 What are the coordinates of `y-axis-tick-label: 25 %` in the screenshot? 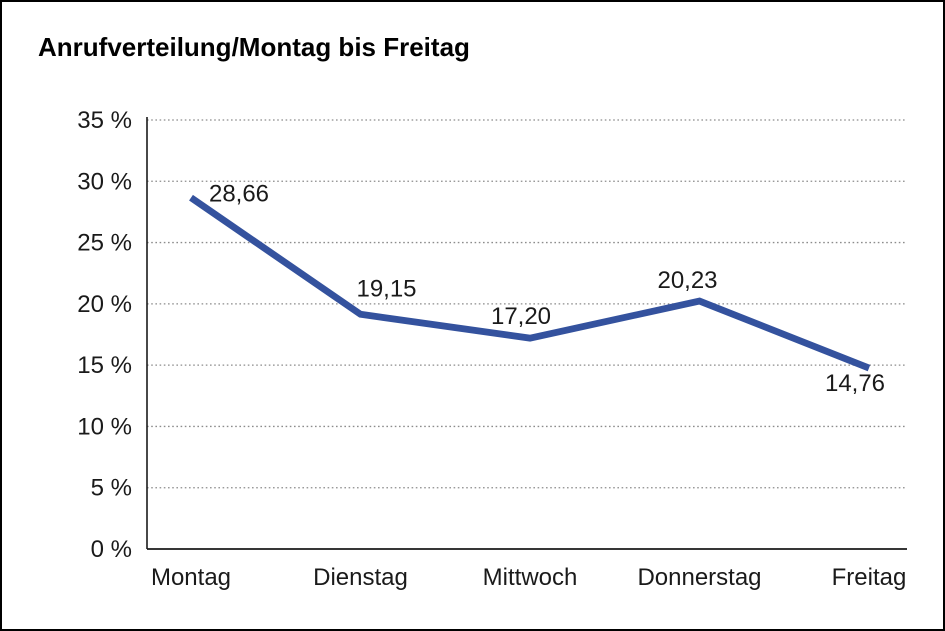 It's located at (104, 243).